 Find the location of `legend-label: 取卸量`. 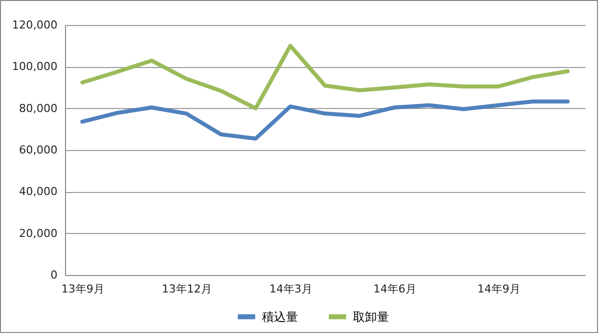

legend-label: 取卸量 is located at coordinates (371, 317).